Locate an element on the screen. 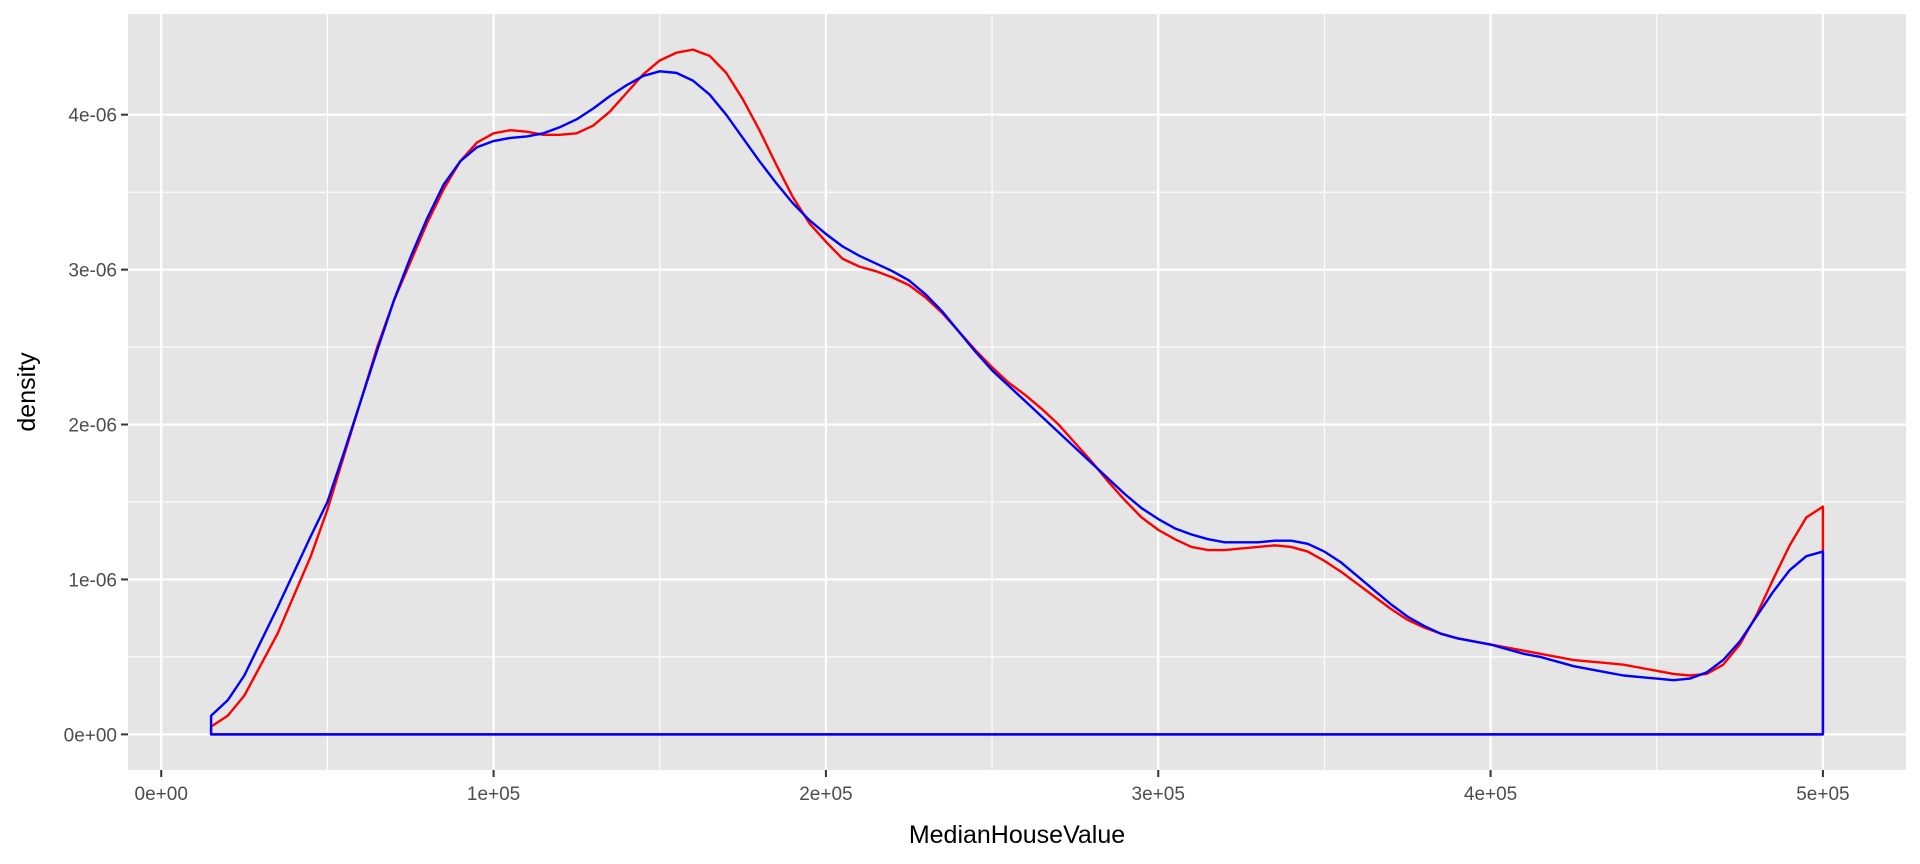 This screenshot has height=864, width=1920. y-tick-label: 1e-06 is located at coordinates (92, 580).